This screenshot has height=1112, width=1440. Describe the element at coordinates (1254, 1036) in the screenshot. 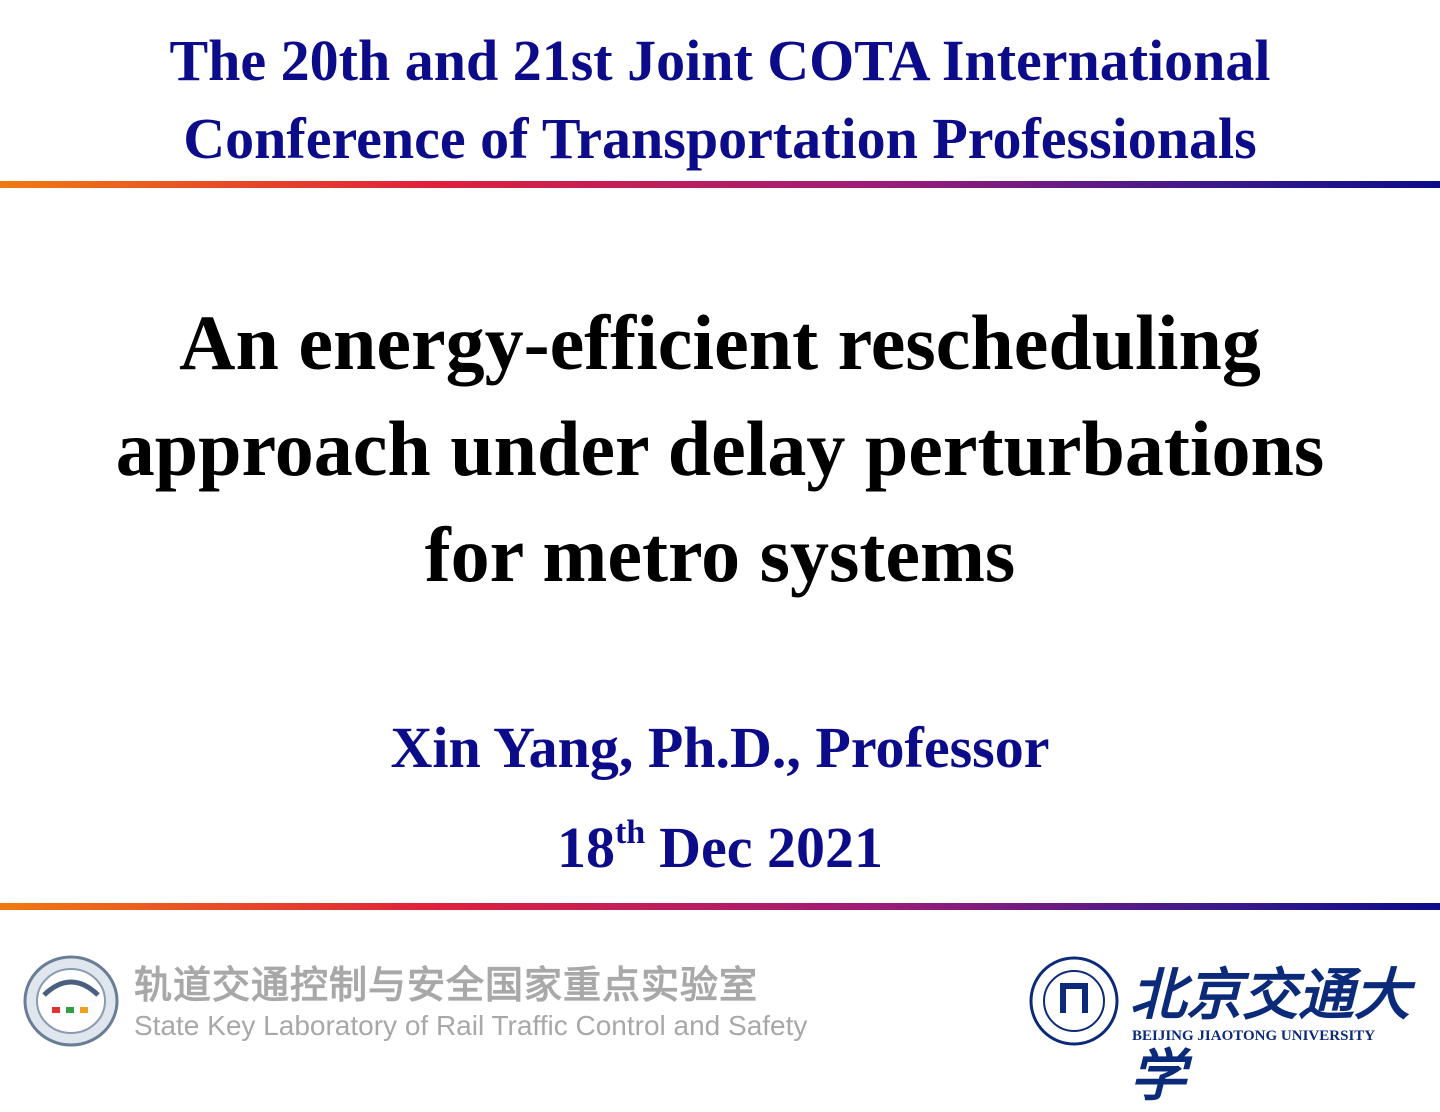

I see `university-name-en: BEIJING JIAOTONG UNIVERSITY` at that location.